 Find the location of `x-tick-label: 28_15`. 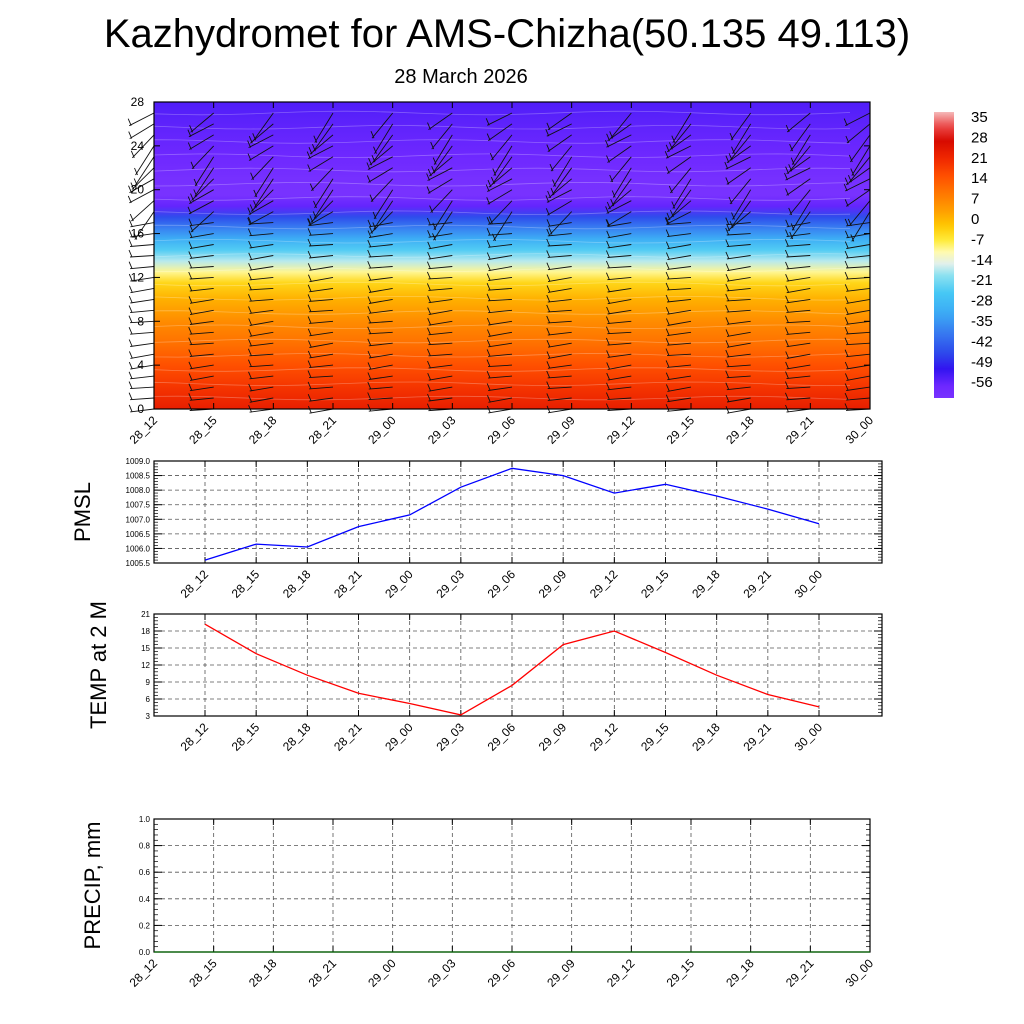

x-tick-label: 28_15 is located at coordinates (203, 430).